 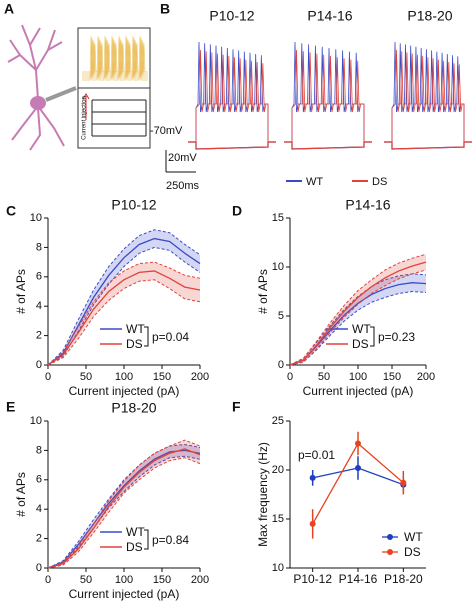 I want to click on y-tick-label: 2, so click(x=39, y=539).